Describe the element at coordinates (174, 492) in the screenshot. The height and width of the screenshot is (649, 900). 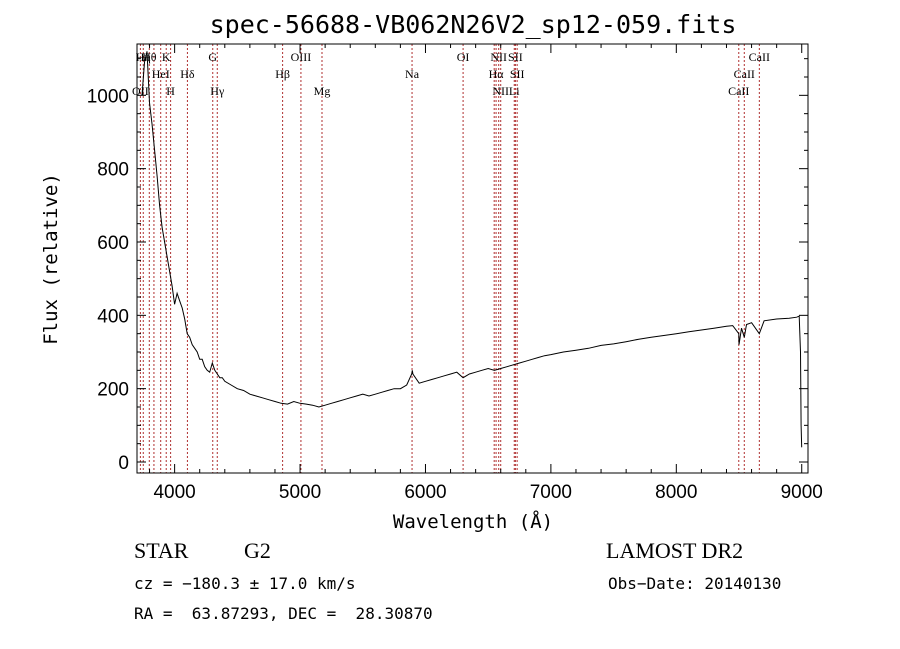
I see `x-tick-label: 4000` at that location.